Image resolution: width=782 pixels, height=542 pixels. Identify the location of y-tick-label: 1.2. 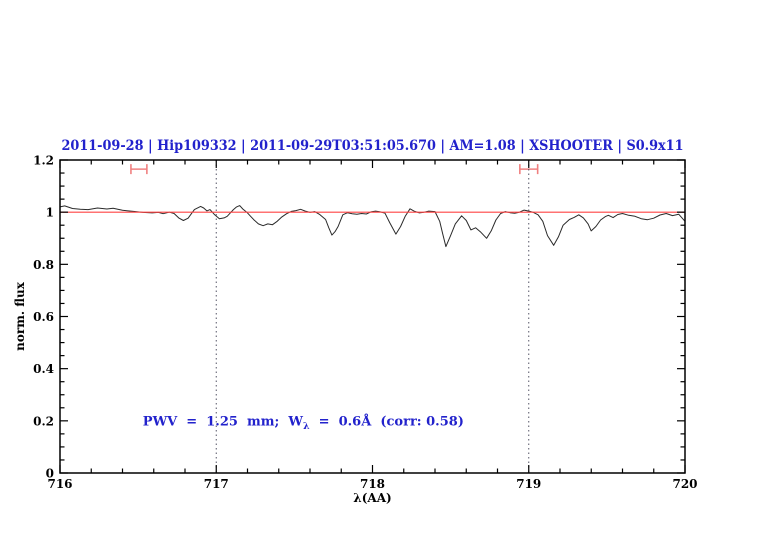
(43, 161).